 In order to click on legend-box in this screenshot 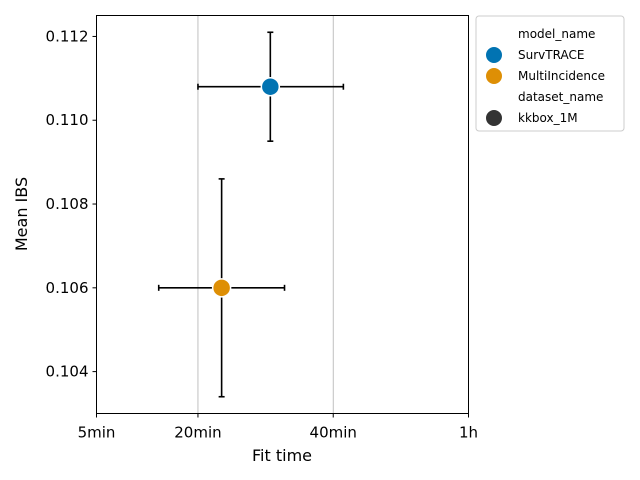, I will do `click(550, 73)`.